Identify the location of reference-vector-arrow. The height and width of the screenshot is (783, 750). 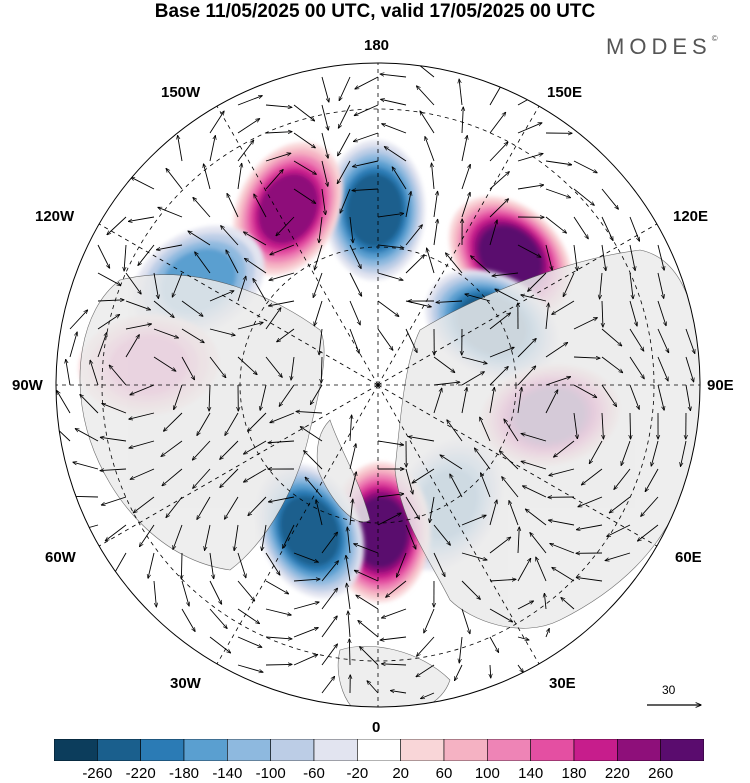
(676, 704).